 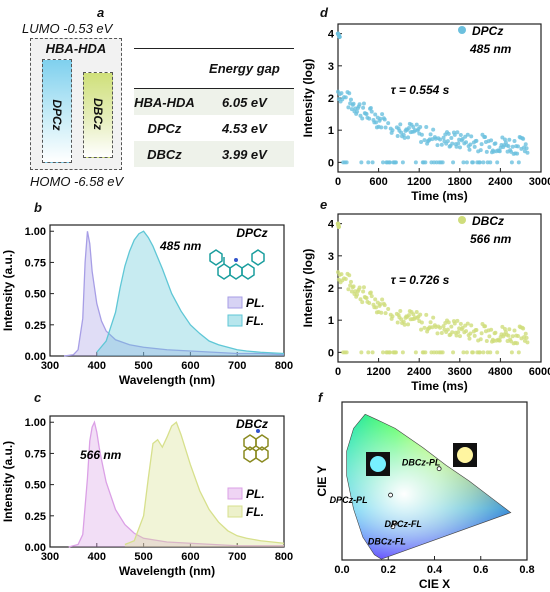 I want to click on y-tick-label: 4, so click(x=331, y=35).